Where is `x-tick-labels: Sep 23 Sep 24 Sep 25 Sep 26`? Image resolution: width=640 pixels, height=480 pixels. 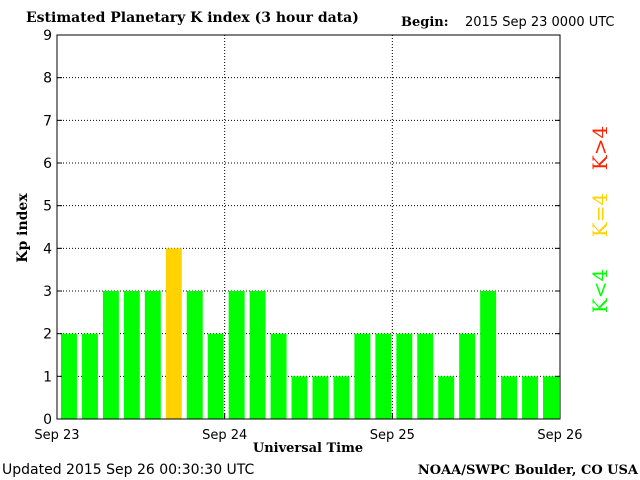
x-tick-labels: Sep 23 Sep 24 Sep 25 Sep 26 is located at coordinates (308, 435).